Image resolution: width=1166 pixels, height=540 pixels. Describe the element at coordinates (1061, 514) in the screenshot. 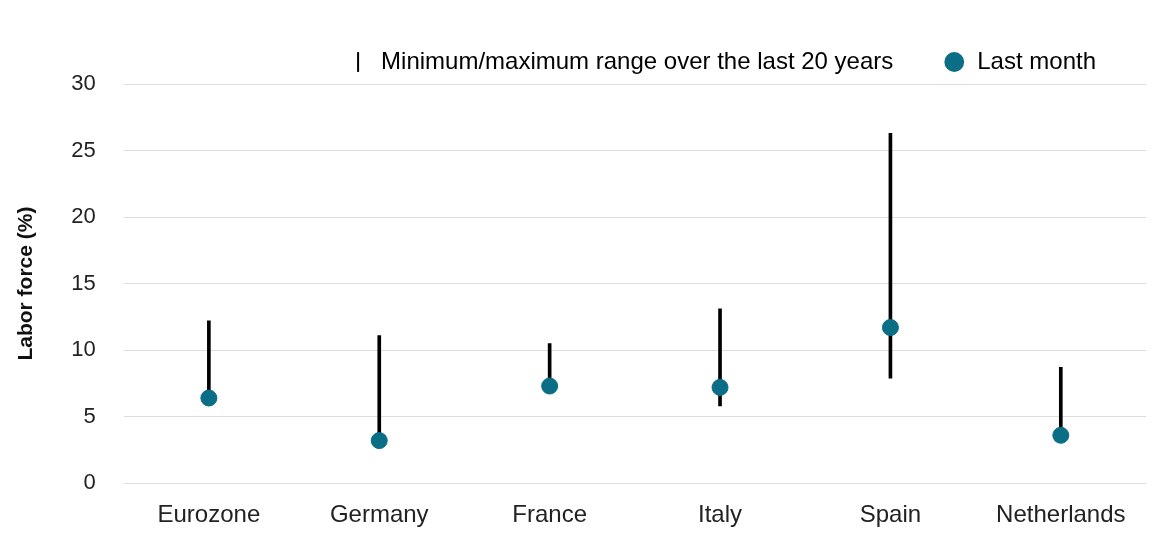

I see `x-tick-label: Netherlands` at that location.